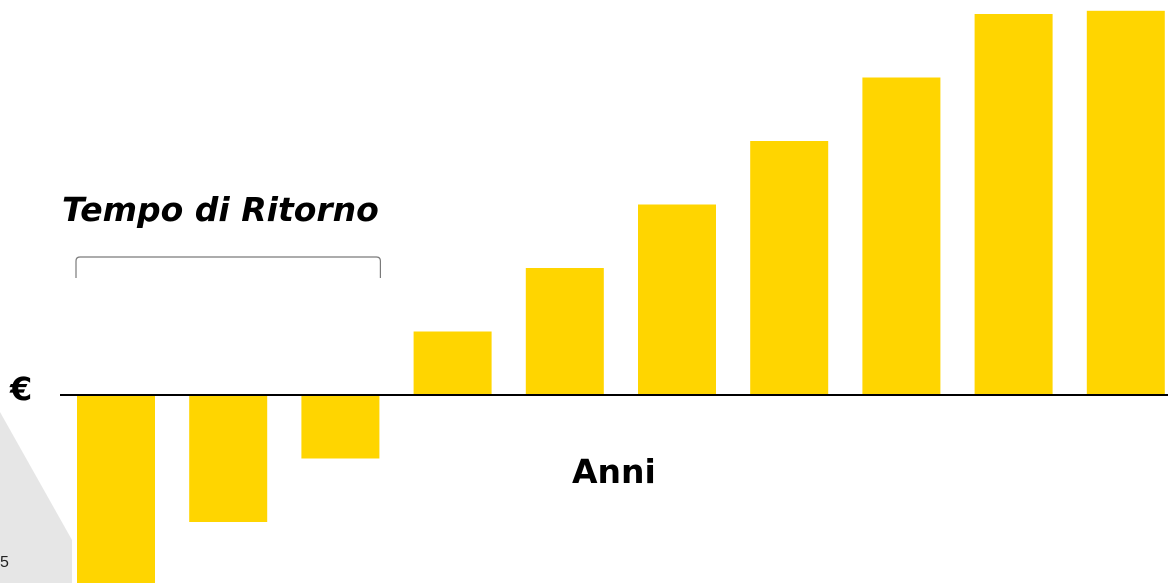 This screenshot has height=583, width=1168. Describe the element at coordinates (614, 471) in the screenshot. I see `x-axis-label: Anni` at that location.